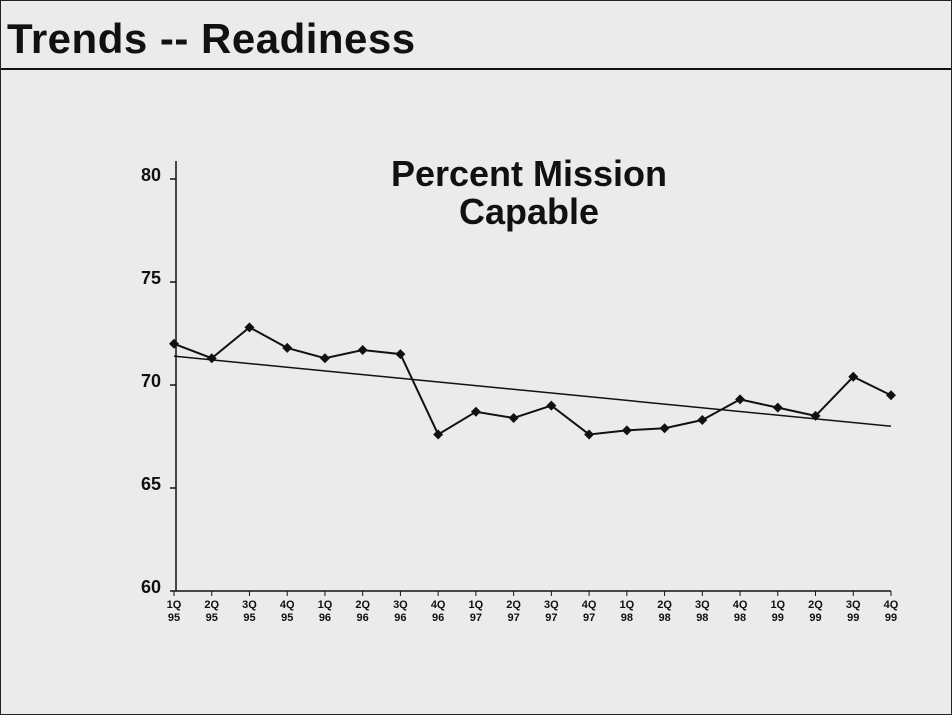 Image resolution: width=952 pixels, height=715 pixels. What do you see at coordinates (150, 175) in the screenshot?
I see `y-tick-label: 80` at bounding box center [150, 175].